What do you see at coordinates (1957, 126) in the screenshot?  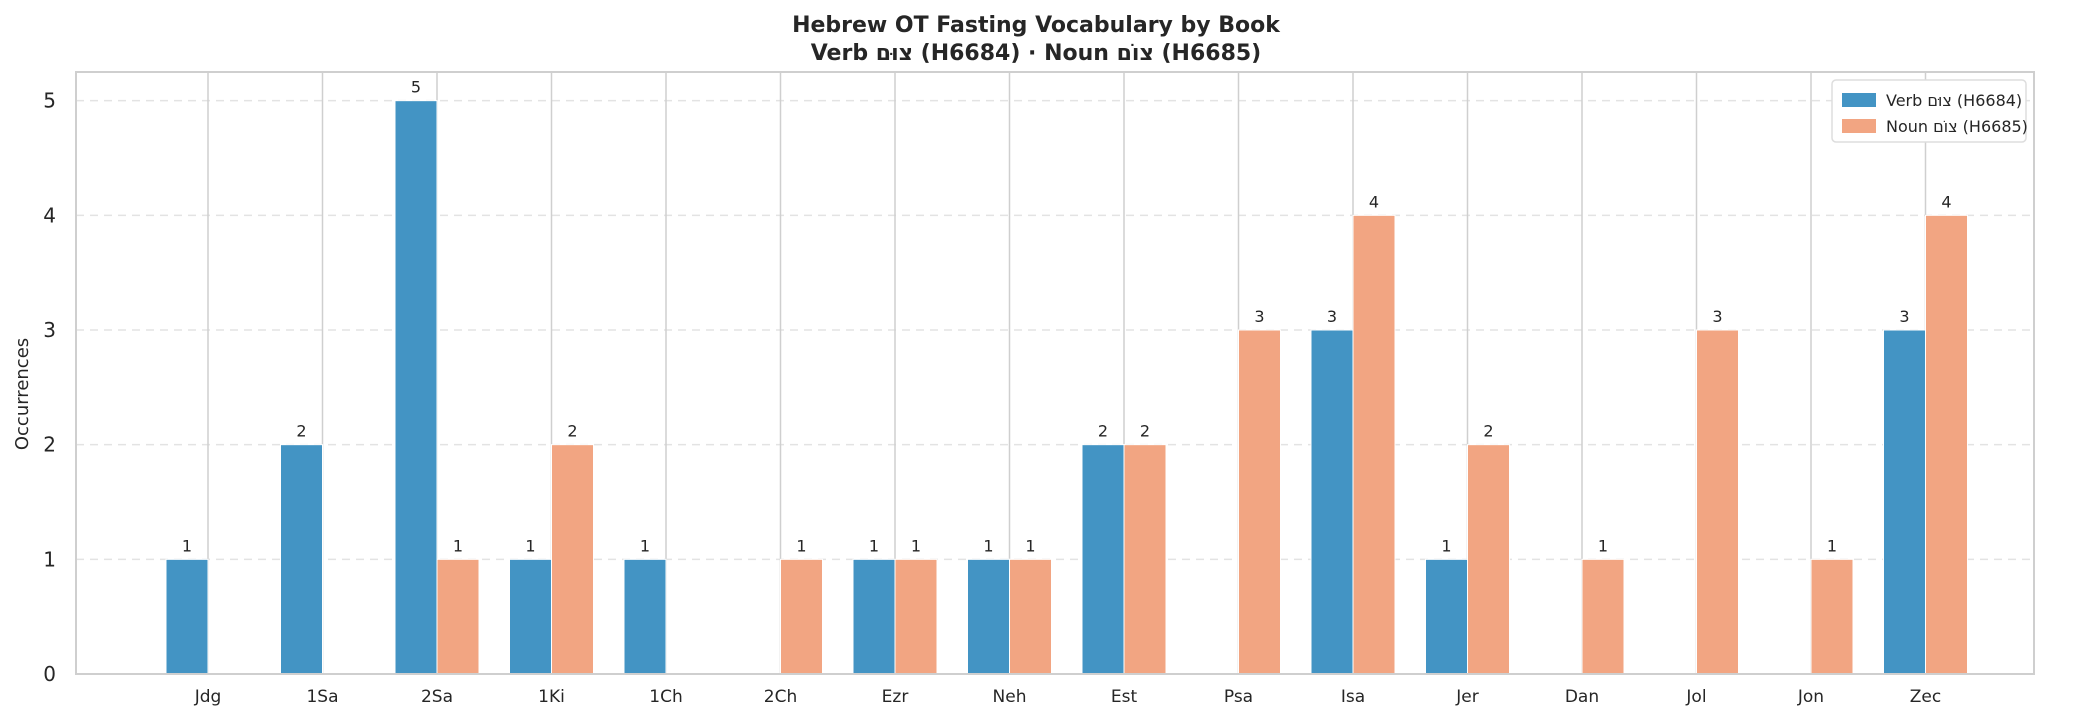 I see `legend-label: Noun צוֹם (H6685)` at bounding box center [1957, 126].